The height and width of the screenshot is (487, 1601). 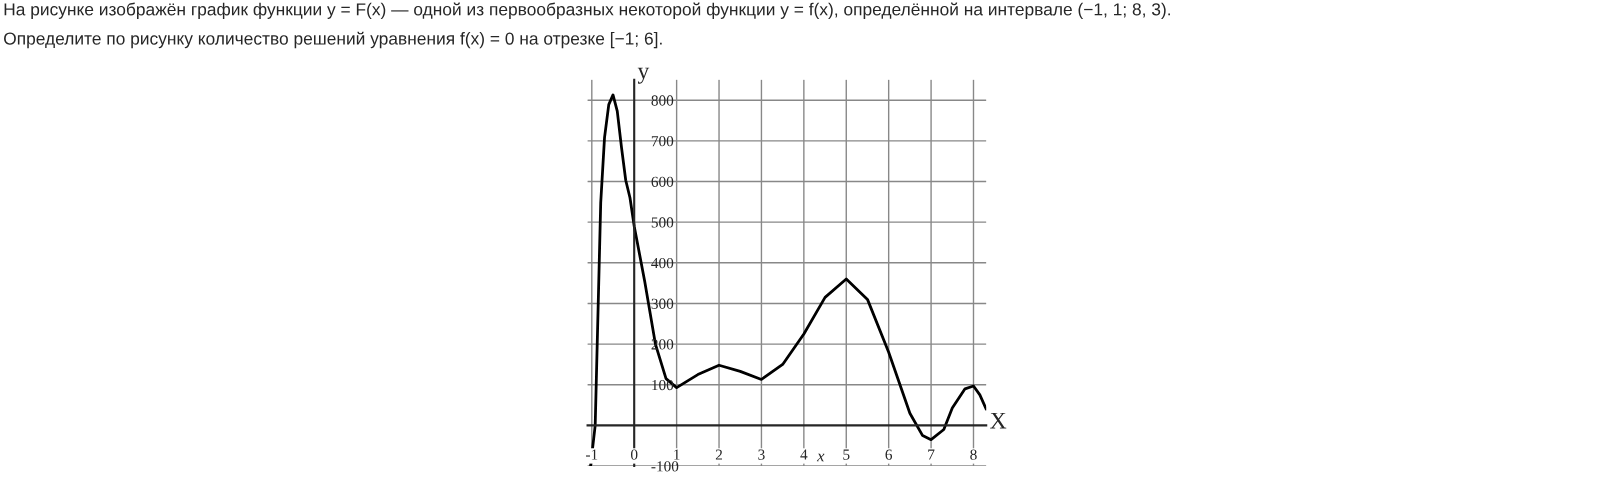 I want to click on x-tick-label: 2, so click(x=719, y=454).